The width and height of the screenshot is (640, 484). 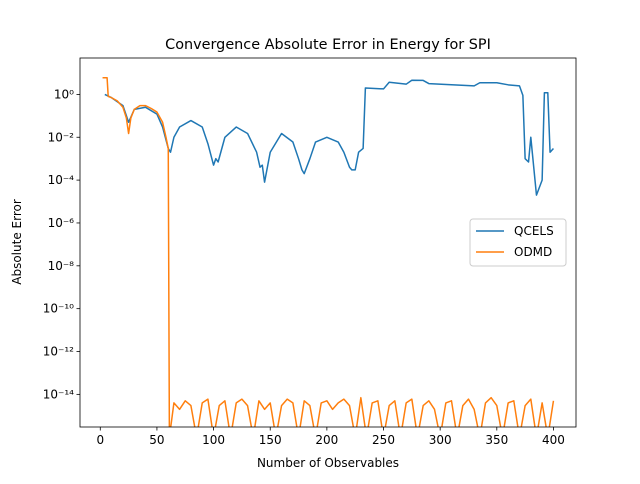 What do you see at coordinates (270, 440) in the screenshot?
I see `x-tick-label: 150` at bounding box center [270, 440].